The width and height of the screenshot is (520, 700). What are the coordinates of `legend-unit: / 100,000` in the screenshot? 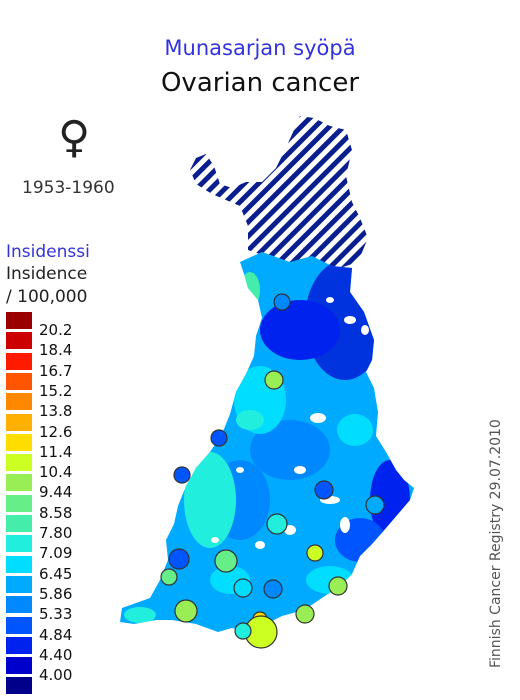 It's located at (47, 297).